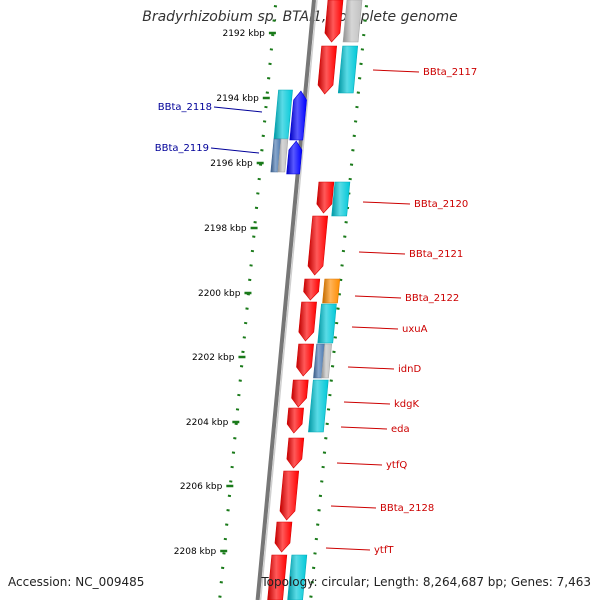 This screenshot has height=600, width=600. I want to click on backbone-highlight, so click(288, 300).